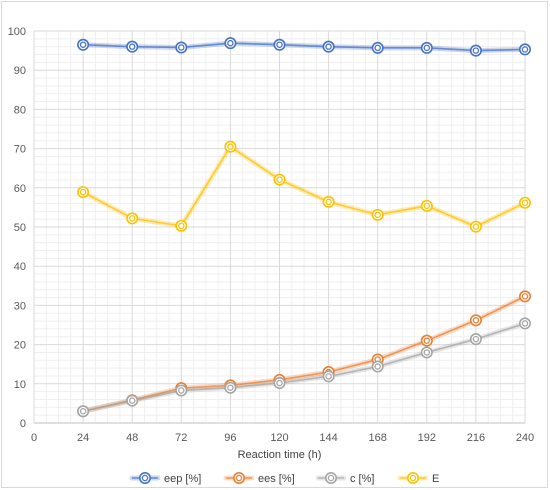  What do you see at coordinates (328, 438) in the screenshot?
I see `x-tick-label: 144` at bounding box center [328, 438].